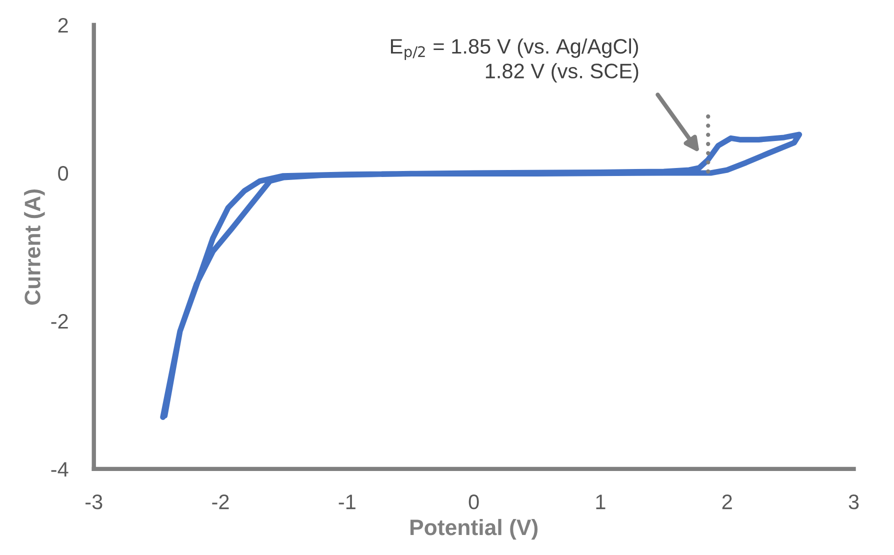  Describe the element at coordinates (853, 502) in the screenshot. I see `x-tick-label: 3` at that location.